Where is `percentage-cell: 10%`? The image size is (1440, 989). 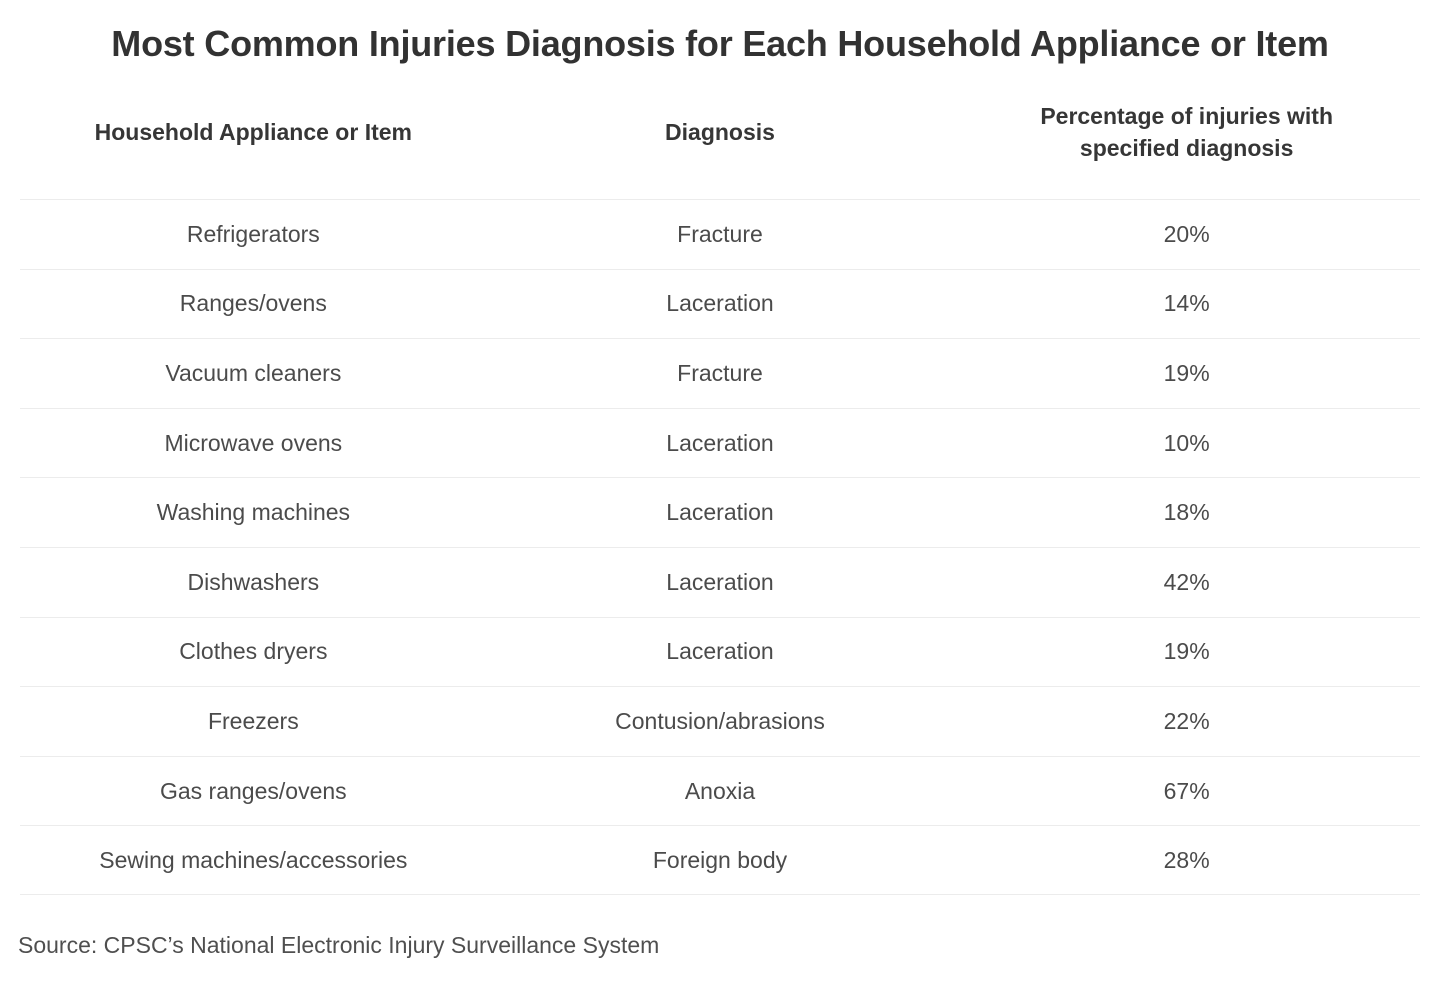 percentage-cell: 10% is located at coordinates (1186, 442).